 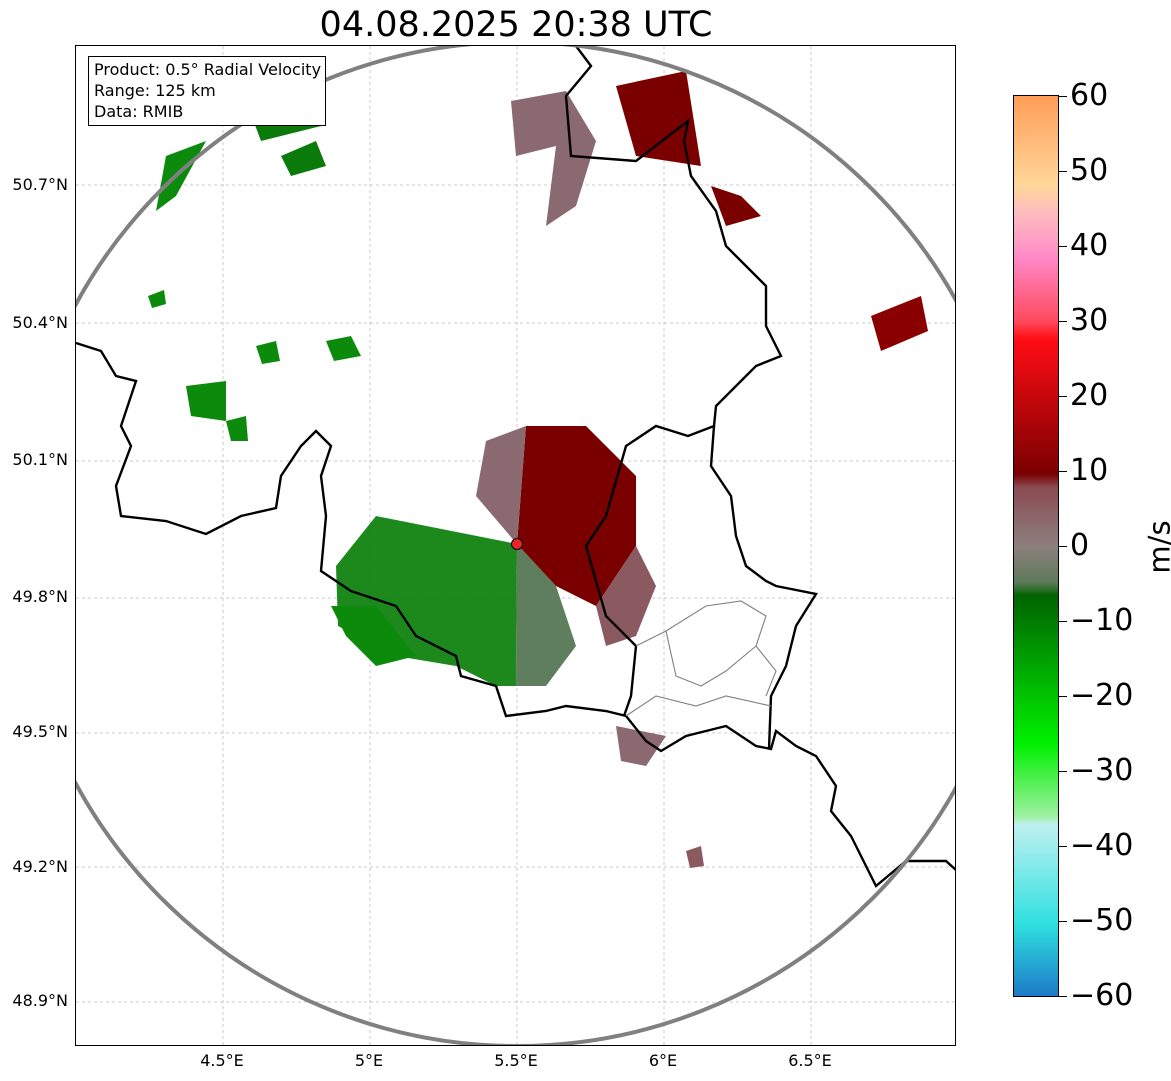 What do you see at coordinates (1089, 170) in the screenshot?
I see `colorbar-label: 50` at bounding box center [1089, 170].